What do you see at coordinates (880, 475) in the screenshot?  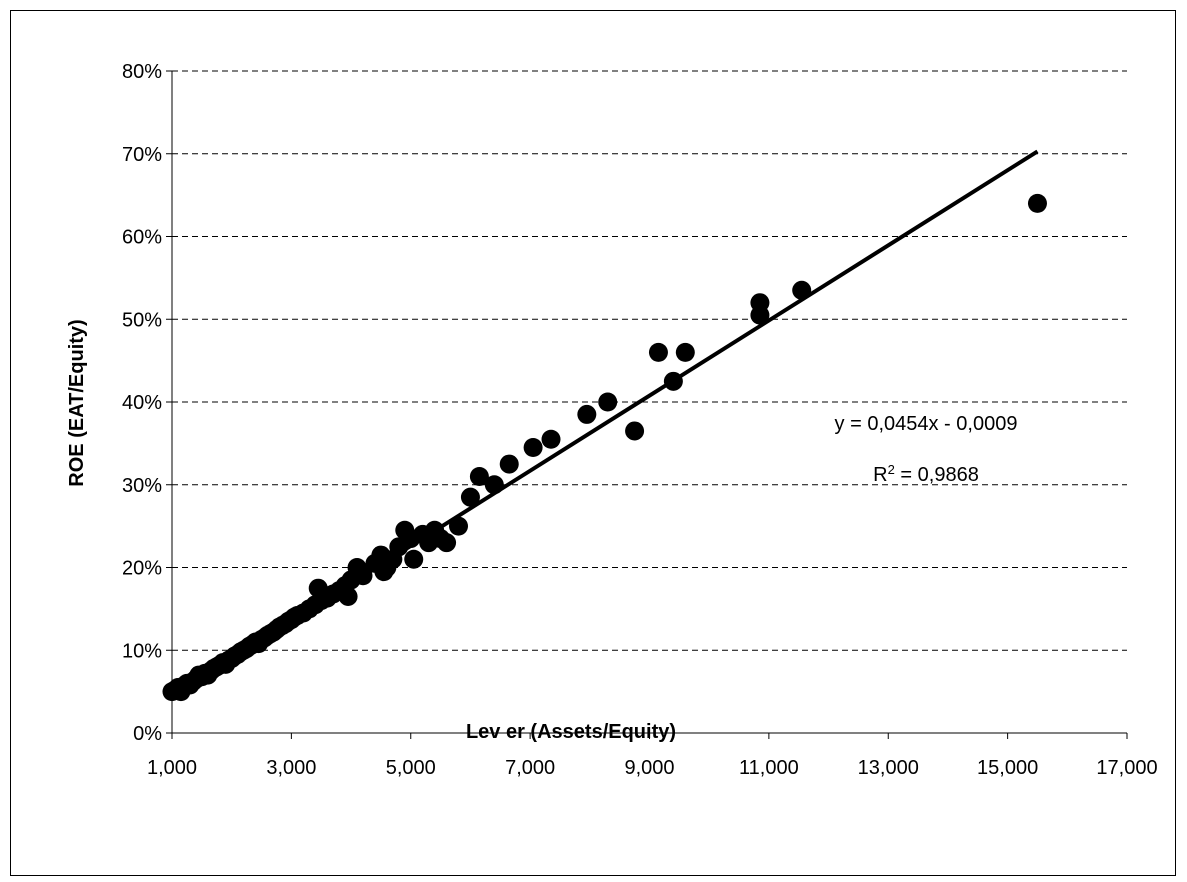 I see `r-squared-prefix: R` at bounding box center [880, 475].